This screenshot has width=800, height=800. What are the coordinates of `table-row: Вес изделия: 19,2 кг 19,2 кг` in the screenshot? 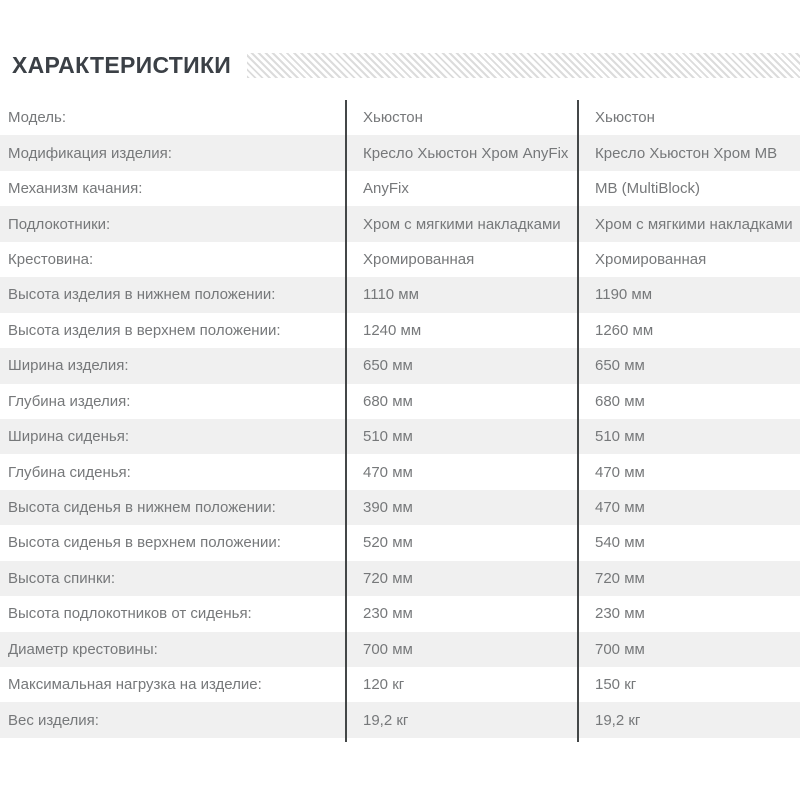 It's located at (400, 720).